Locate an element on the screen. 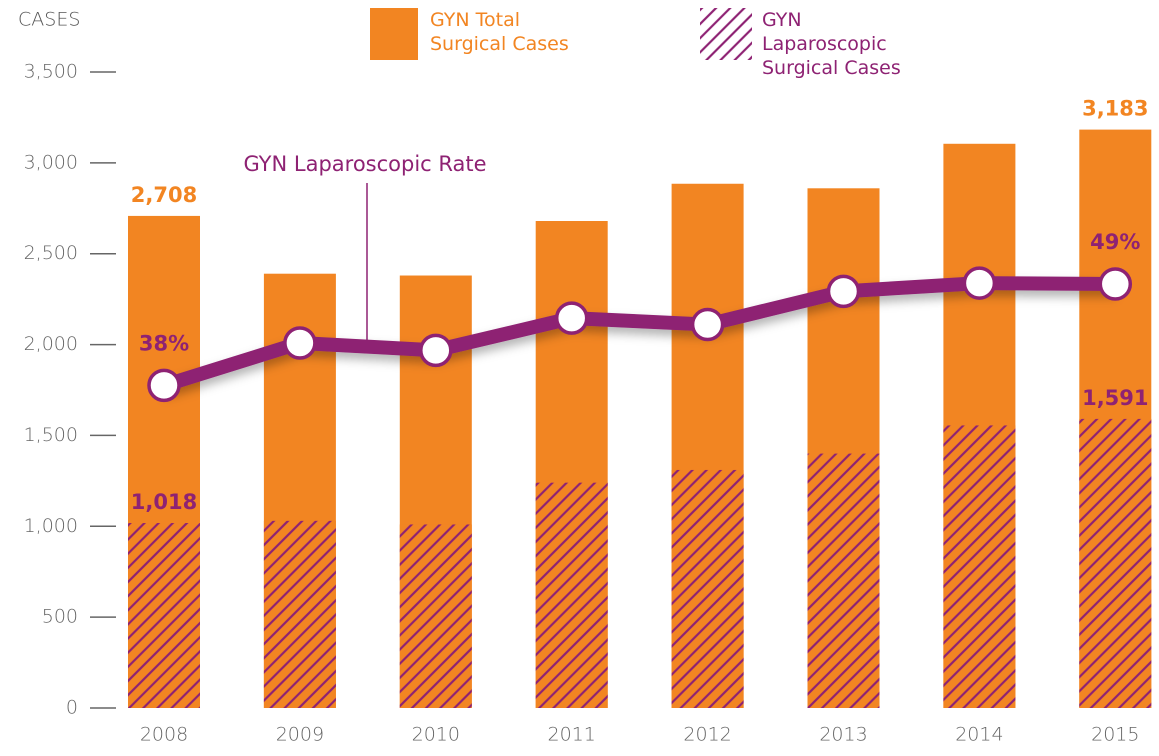 The image size is (1159, 756). legend-label: GYN Laparoscopic Surgical Cases is located at coordinates (831, 44).